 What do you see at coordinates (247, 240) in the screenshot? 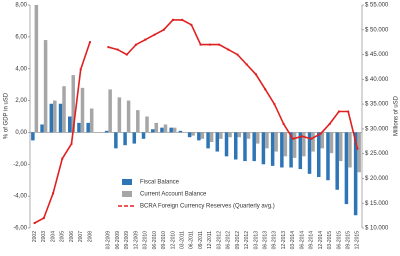
I see `x-tick-label: 12-2012` at bounding box center [247, 240].